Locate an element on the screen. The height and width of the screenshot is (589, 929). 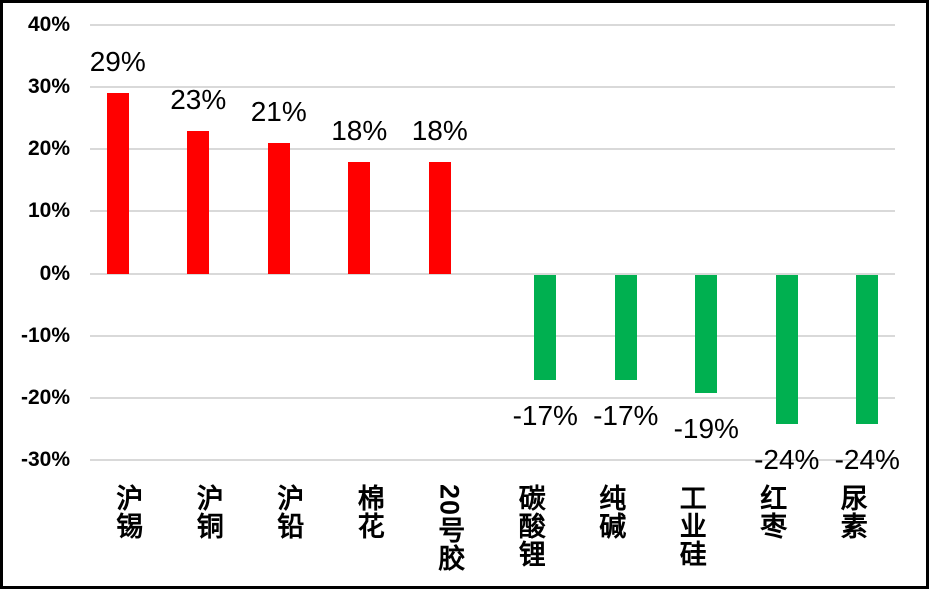
y-axis-tick-label: -30% is located at coordinates (45, 459).